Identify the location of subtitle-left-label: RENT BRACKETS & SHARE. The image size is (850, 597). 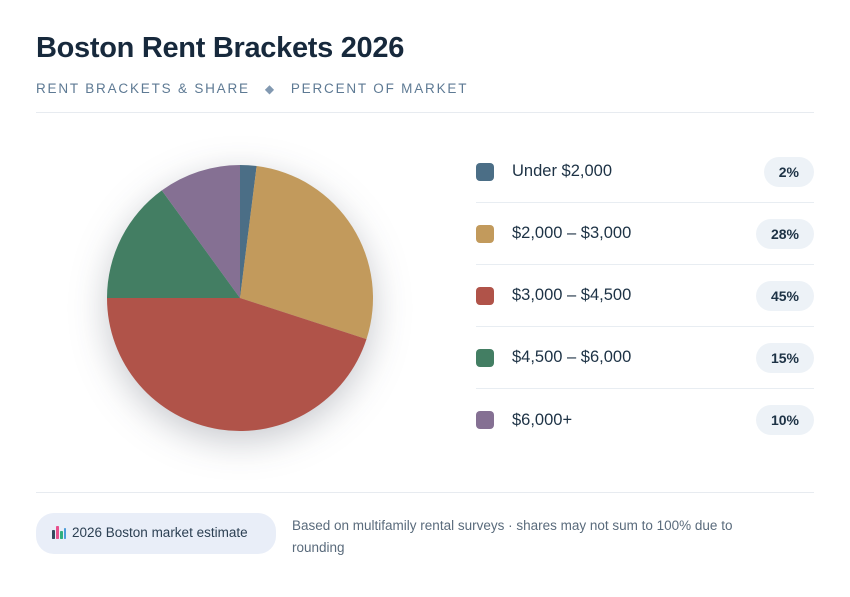
(143, 88).